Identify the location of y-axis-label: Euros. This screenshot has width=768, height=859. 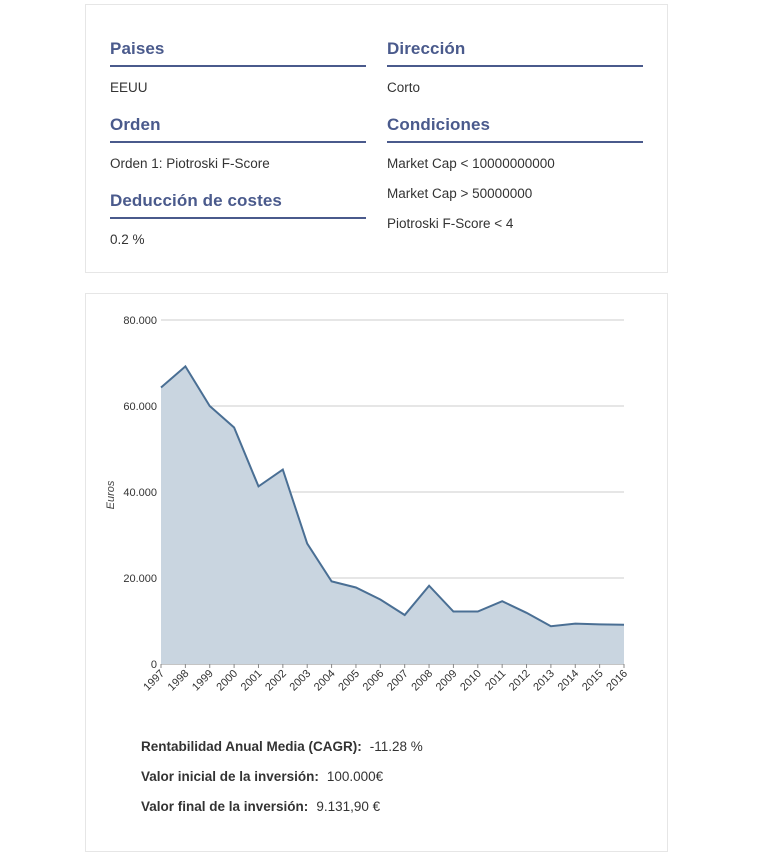
(111, 494).